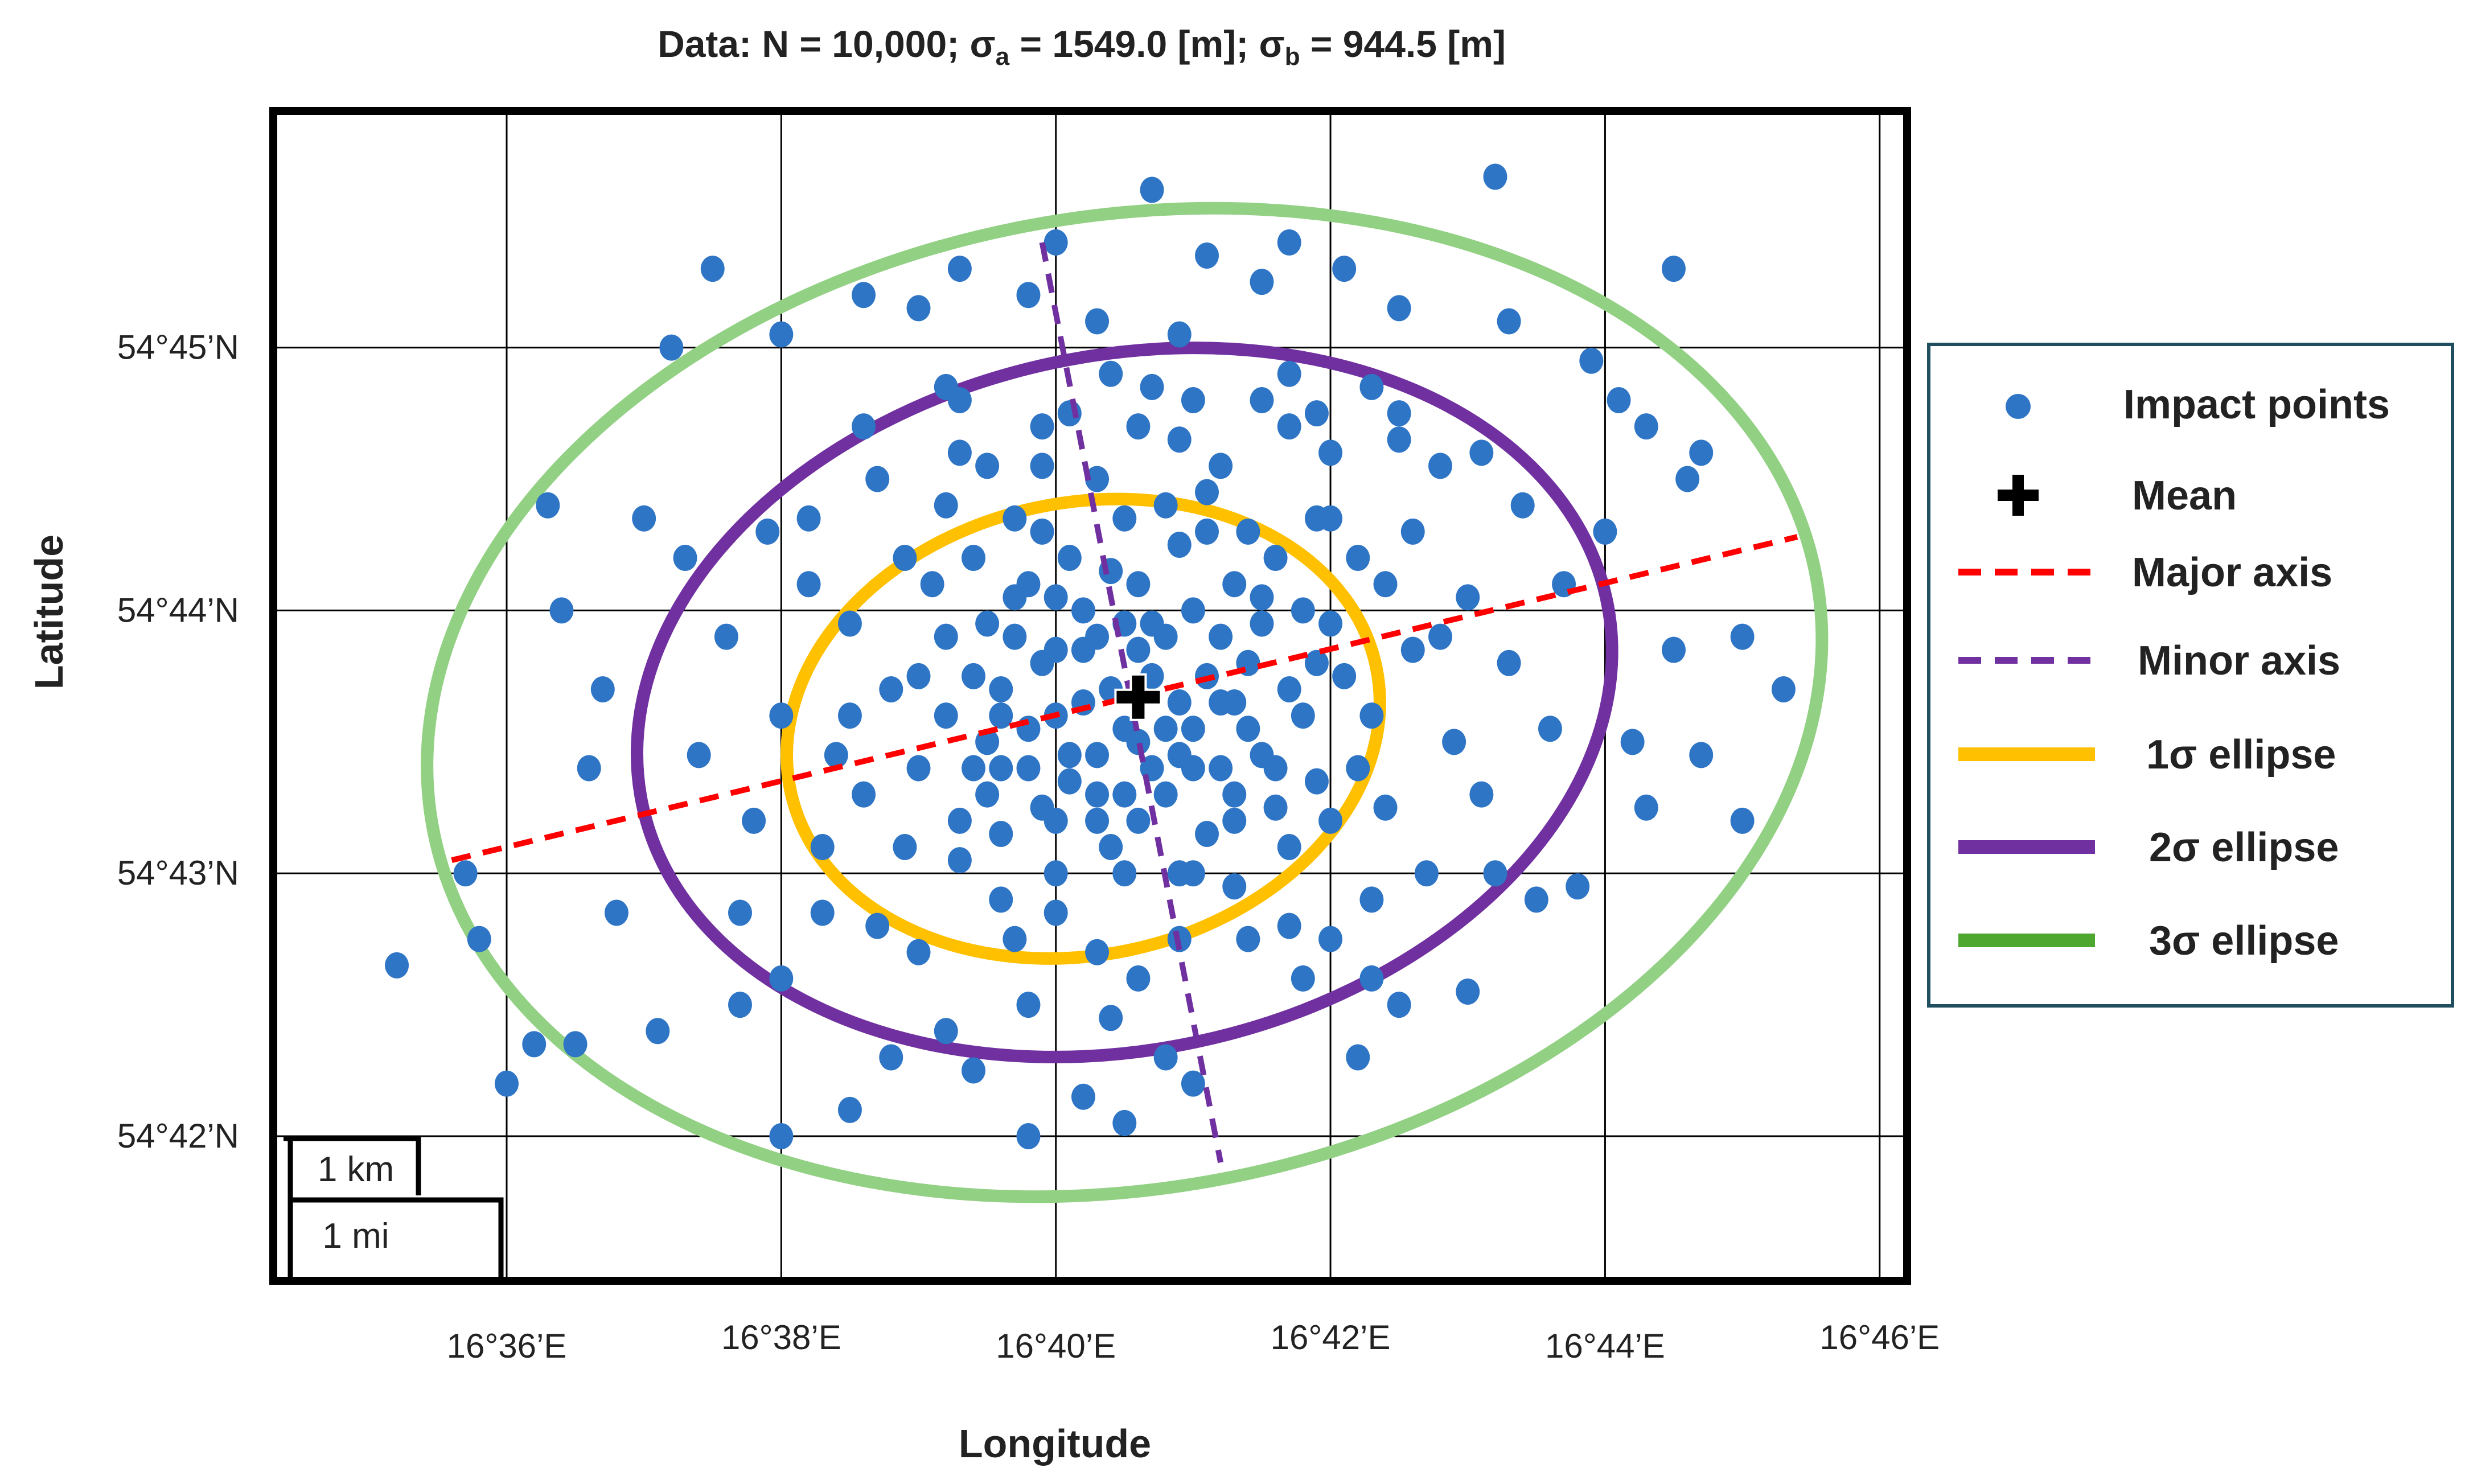 Image resolution: width=2469 pixels, height=1484 pixels. Describe the element at coordinates (178, 1136) in the screenshot. I see `y-tick-label: 54°42’N` at that location.